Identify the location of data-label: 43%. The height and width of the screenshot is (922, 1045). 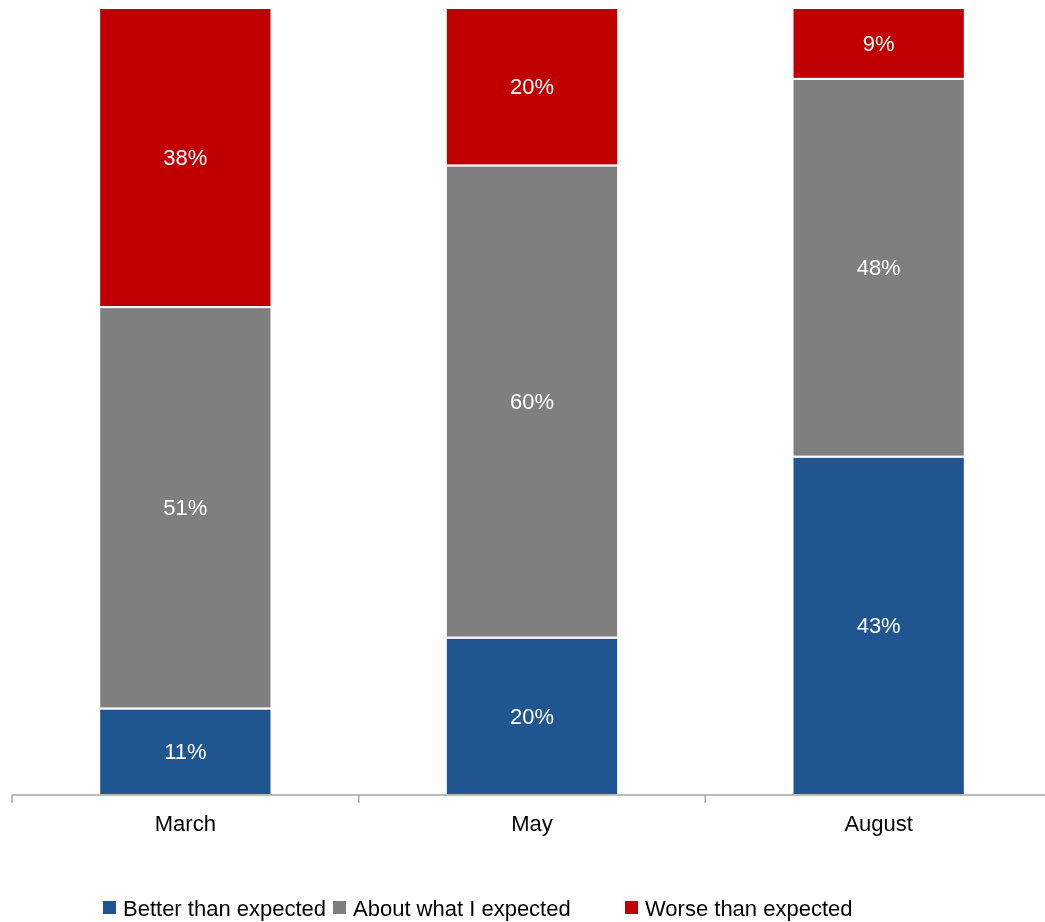
(878, 626).